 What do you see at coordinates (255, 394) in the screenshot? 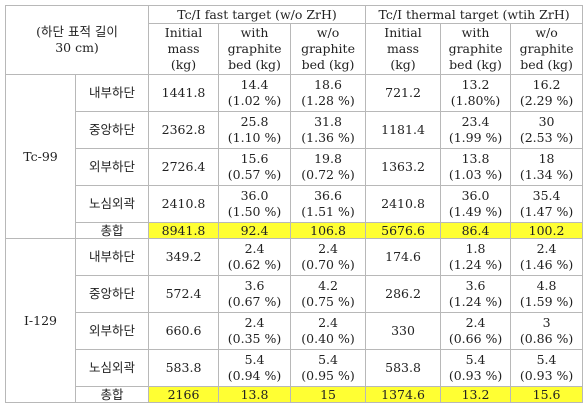
I see `total-cell: 13.8` at bounding box center [255, 394].